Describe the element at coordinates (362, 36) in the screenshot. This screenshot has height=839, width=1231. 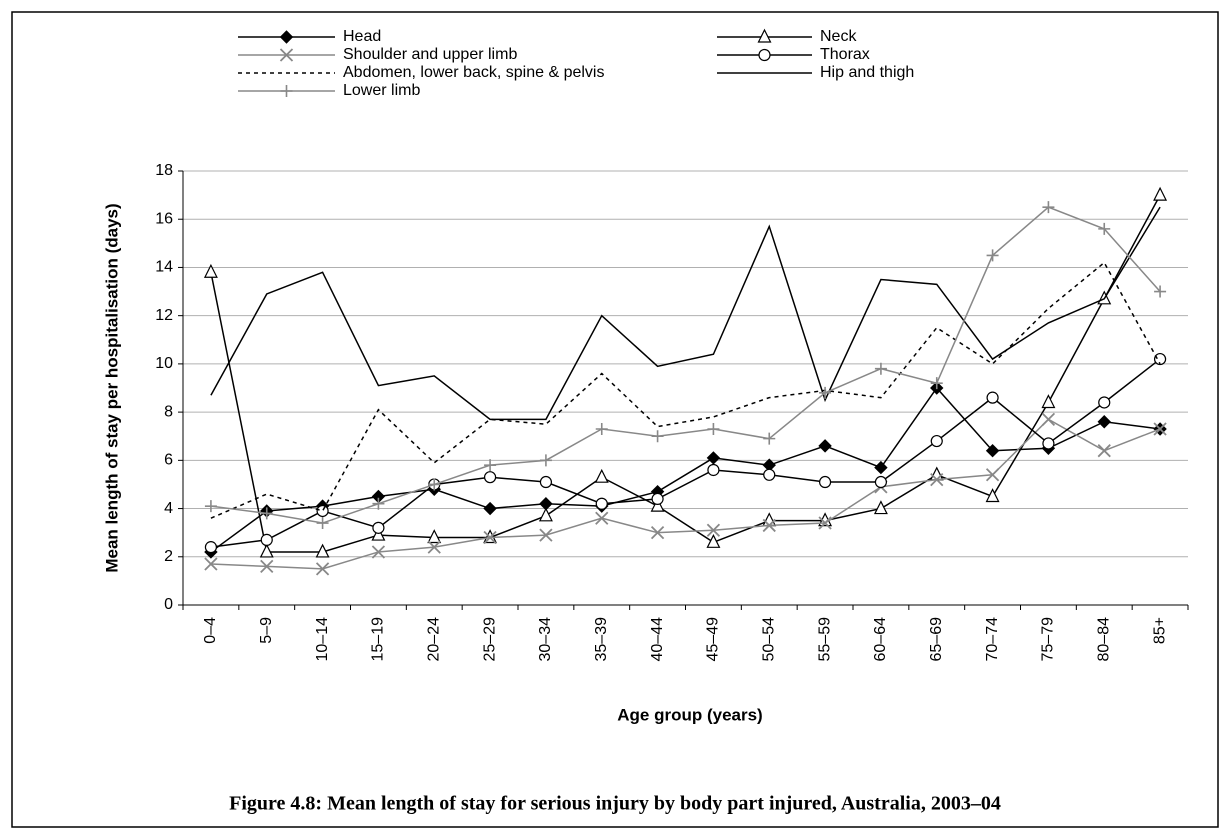
I see `legend-label: Head` at that location.